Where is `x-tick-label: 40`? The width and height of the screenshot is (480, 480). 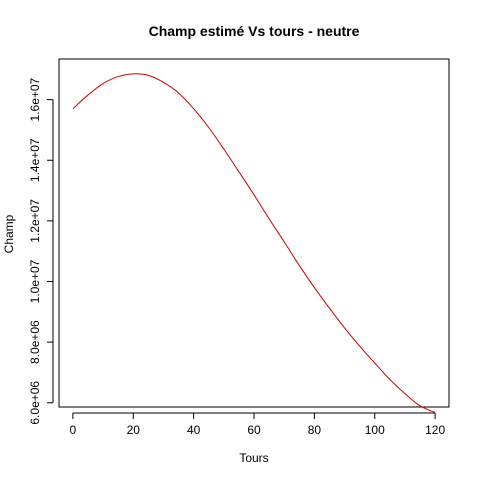
x-tick-label: 40 is located at coordinates (194, 430).